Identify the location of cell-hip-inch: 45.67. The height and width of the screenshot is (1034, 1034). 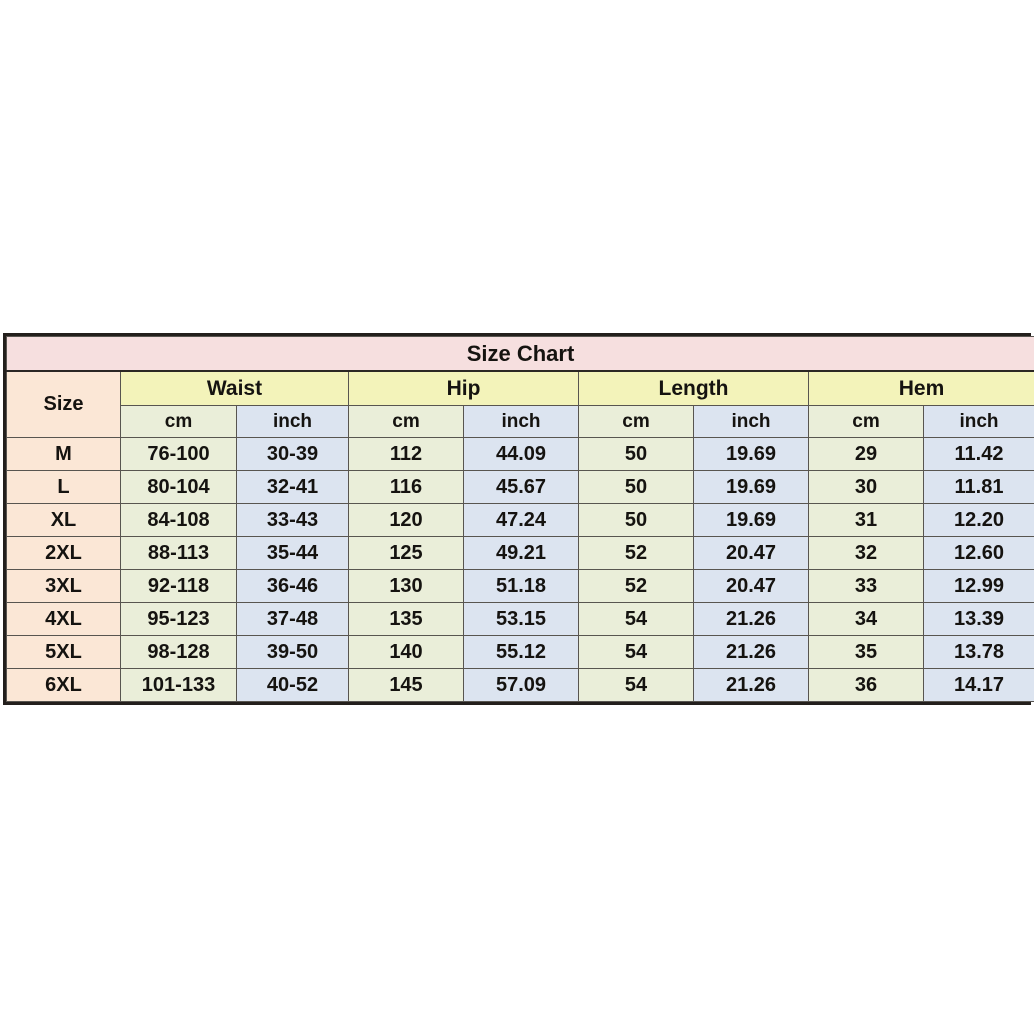
(521, 487).